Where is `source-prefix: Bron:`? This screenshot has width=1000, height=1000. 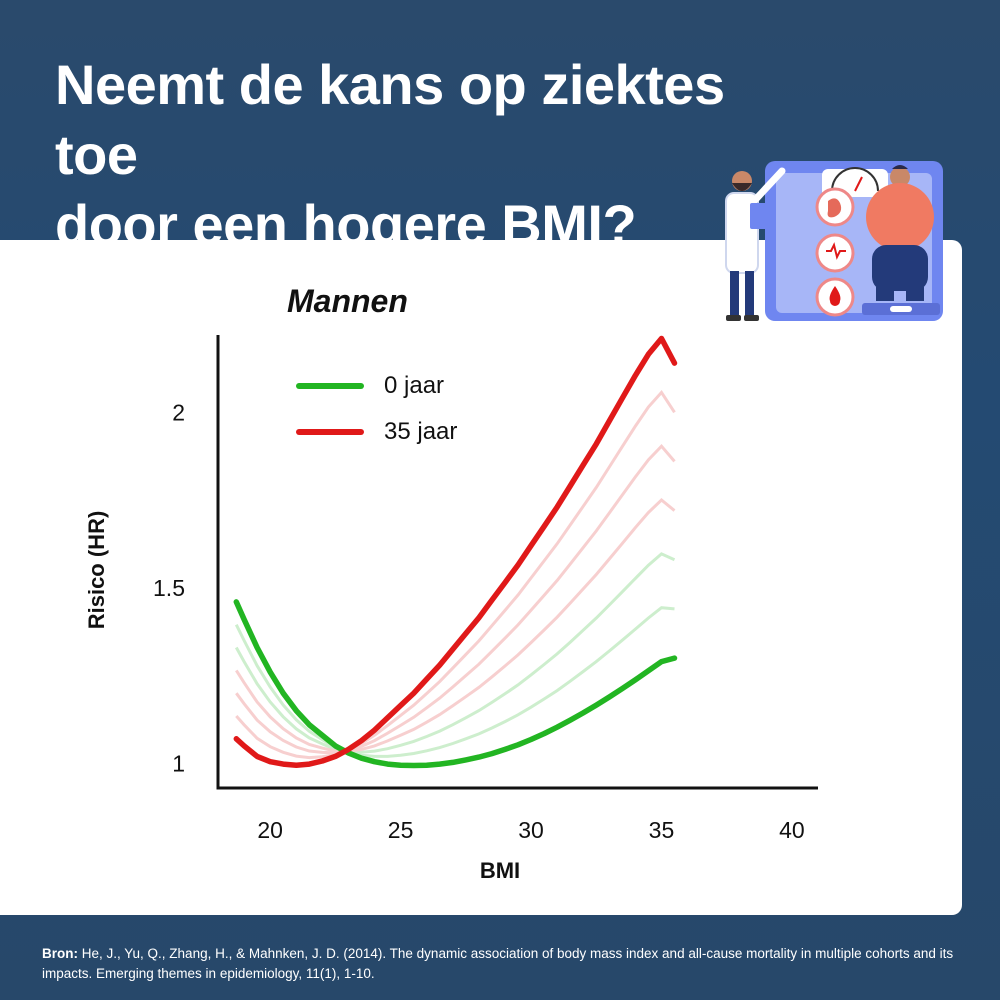 source-prefix: Bron: is located at coordinates (60, 953).